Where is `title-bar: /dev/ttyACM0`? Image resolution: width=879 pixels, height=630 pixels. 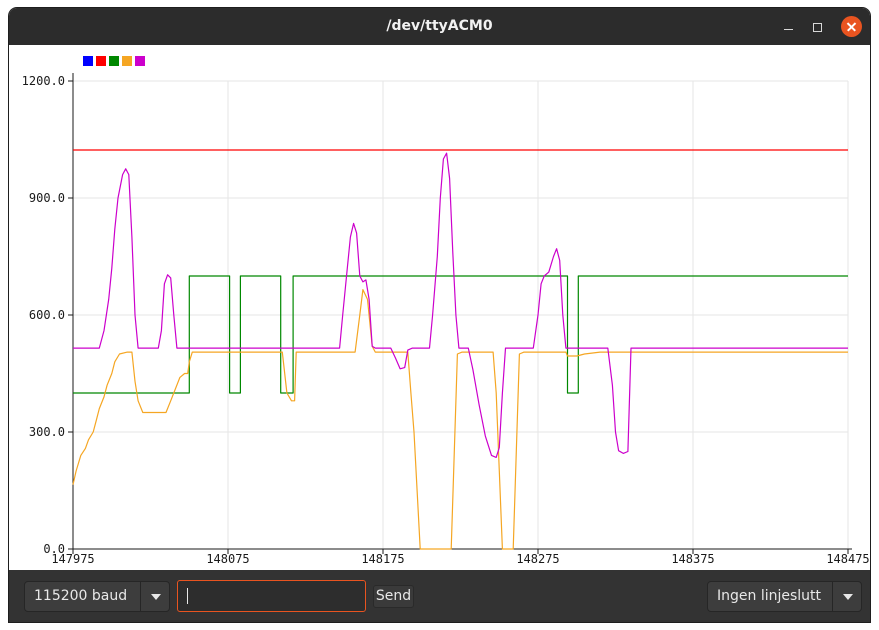 title-bar: /dev/ttyACM0 is located at coordinates (439, 26).